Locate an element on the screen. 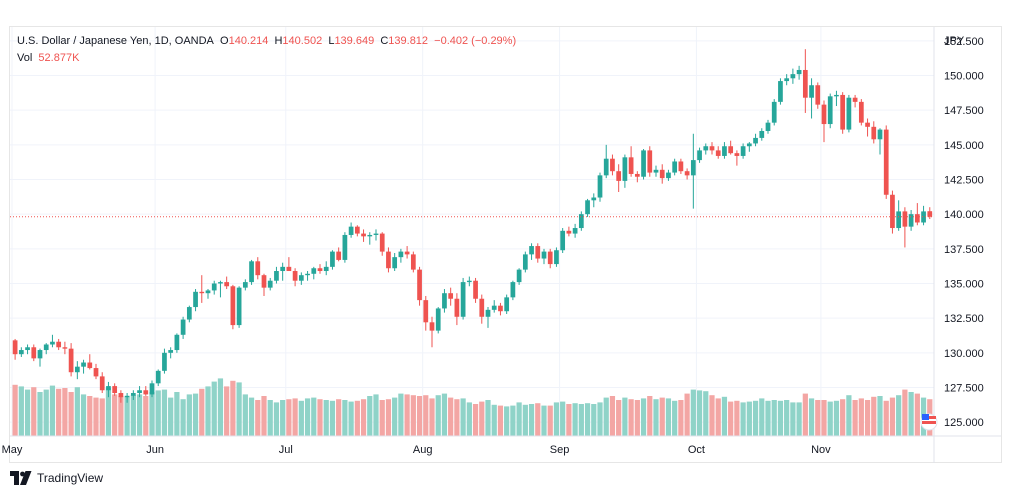  x-tick-label: Sep is located at coordinates (560, 450).